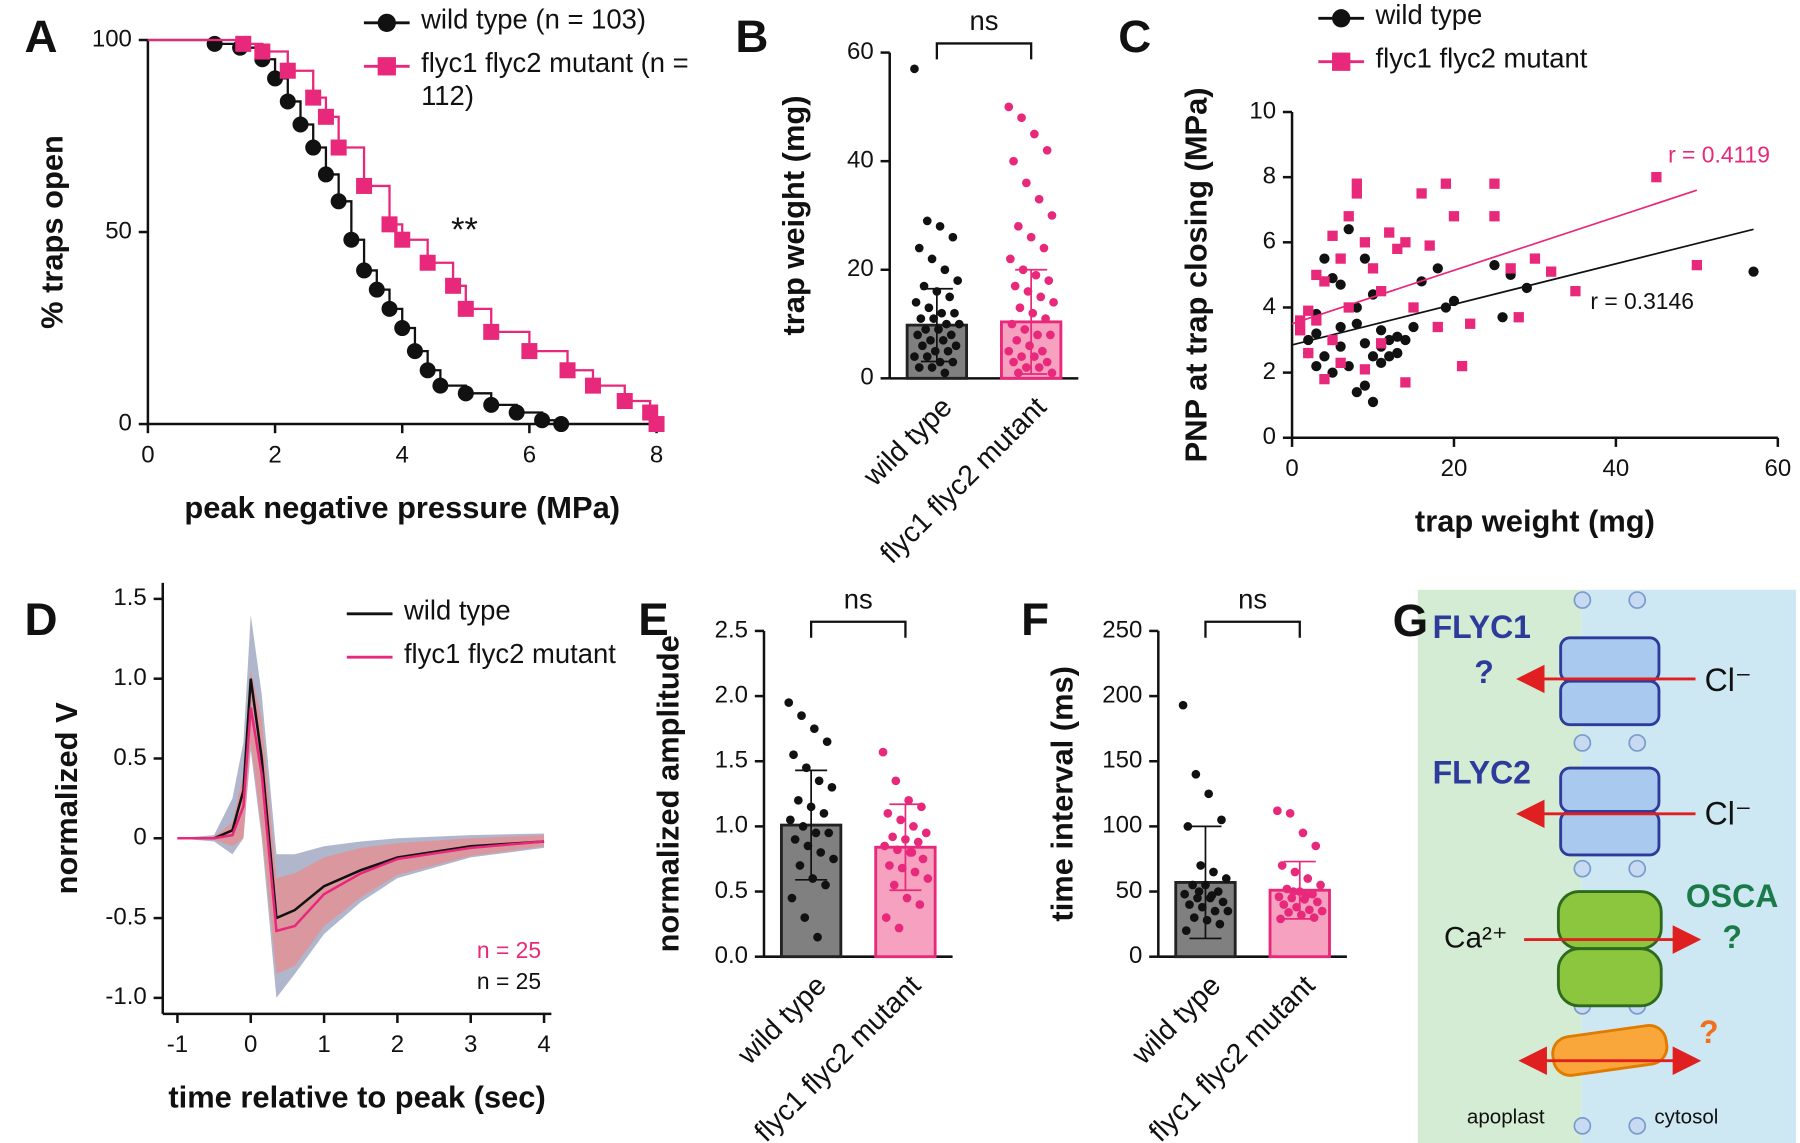 The height and width of the screenshot is (1143, 1800). Describe the element at coordinates (509, 981) in the screenshot. I see `n-label: n = 25` at that location.